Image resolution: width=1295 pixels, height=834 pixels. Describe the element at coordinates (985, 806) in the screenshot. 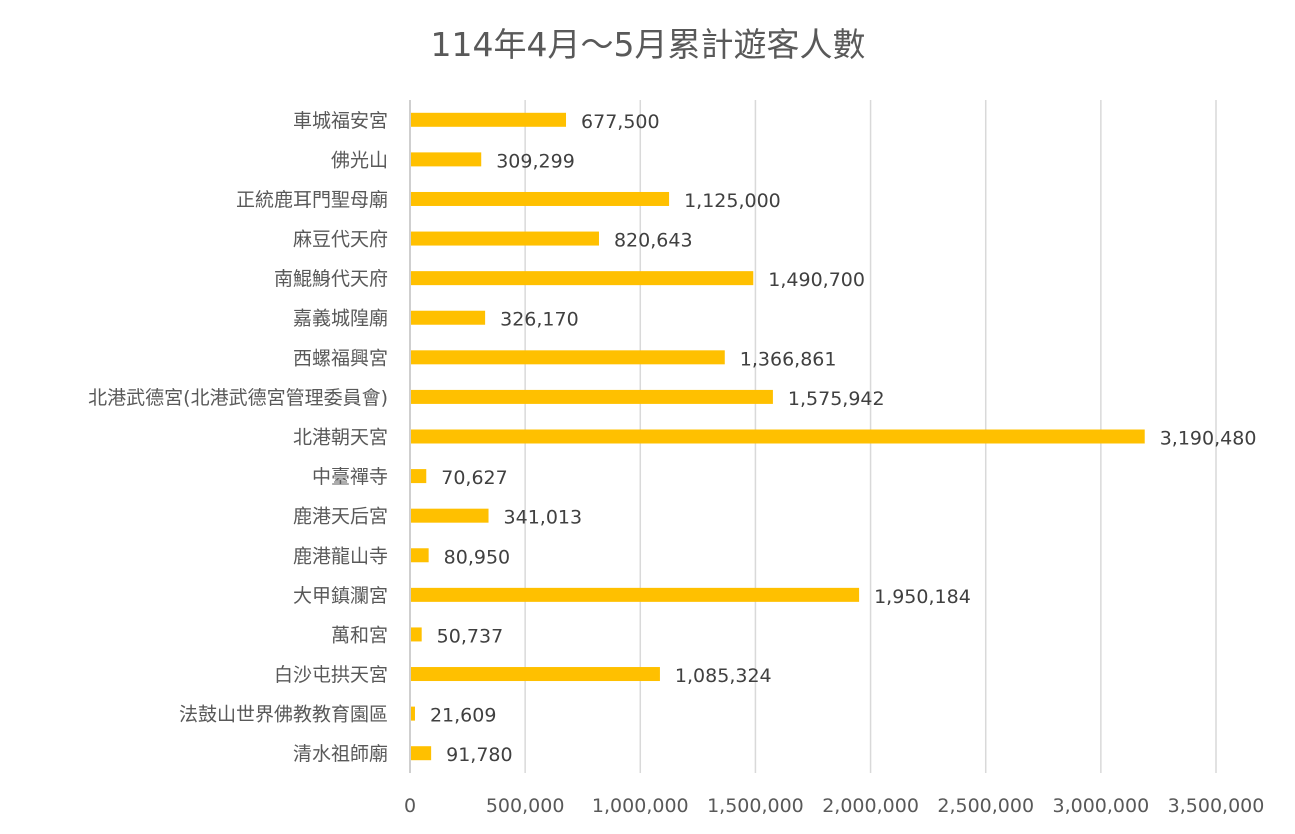

I see `x-tick-label: 2,500,000` at that location.